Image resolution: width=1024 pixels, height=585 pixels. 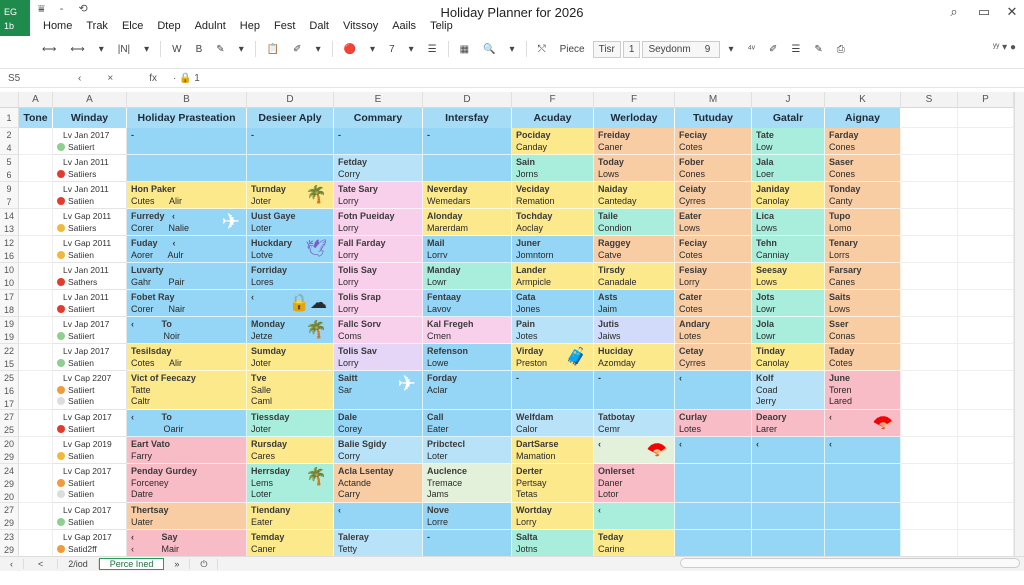 I want to click on planner-cell: Veciday Remation, so click(x=553, y=195).